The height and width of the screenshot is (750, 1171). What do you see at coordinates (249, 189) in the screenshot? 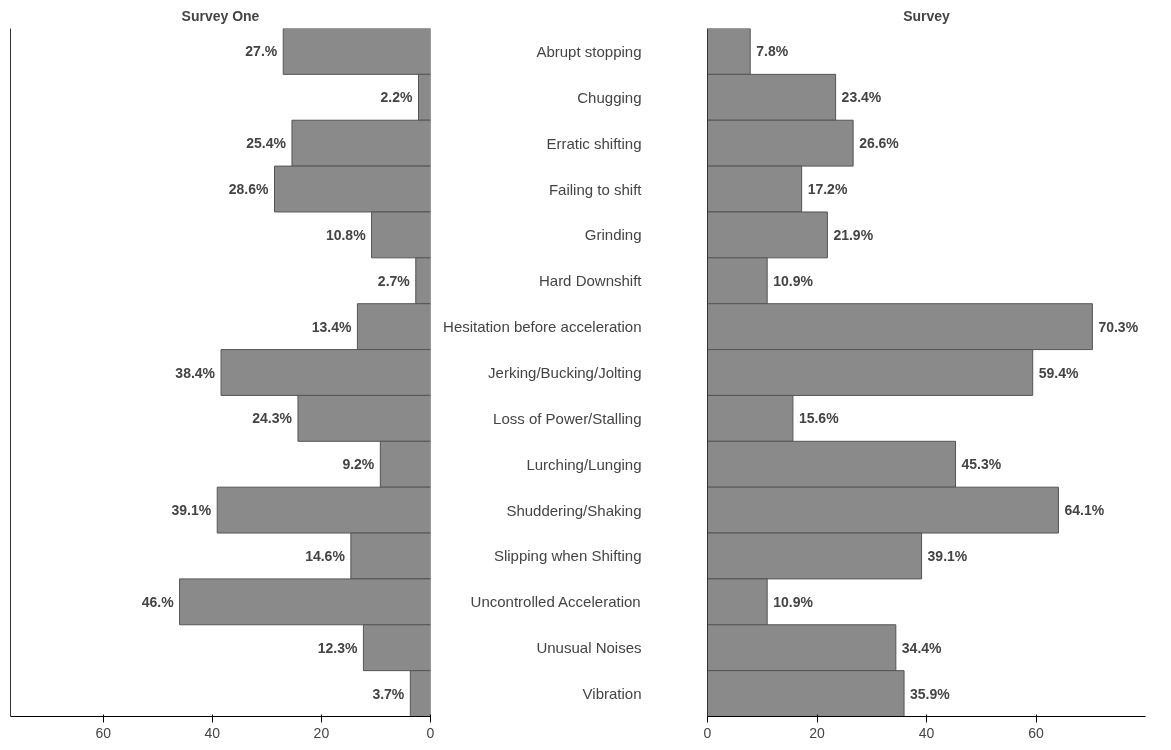
I see `data-label: 28.6%` at bounding box center [249, 189].